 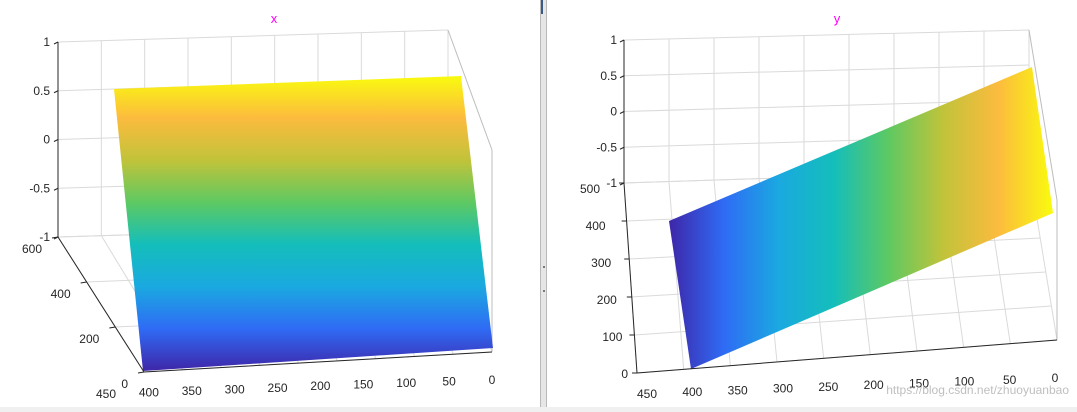 What do you see at coordinates (543, 203) in the screenshot?
I see `figure-divider` at bounding box center [543, 203].